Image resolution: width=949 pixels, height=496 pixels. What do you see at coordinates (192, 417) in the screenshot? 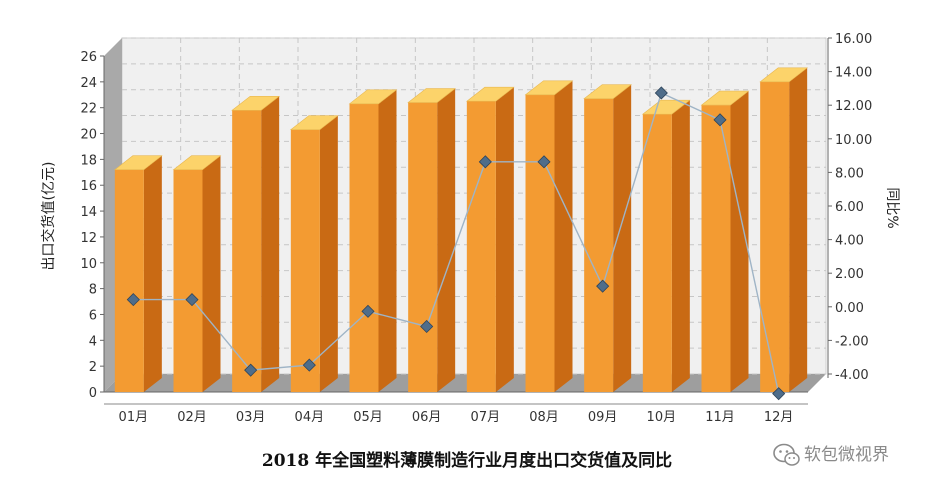
I see `x-tick-label: 02月` at bounding box center [192, 417].